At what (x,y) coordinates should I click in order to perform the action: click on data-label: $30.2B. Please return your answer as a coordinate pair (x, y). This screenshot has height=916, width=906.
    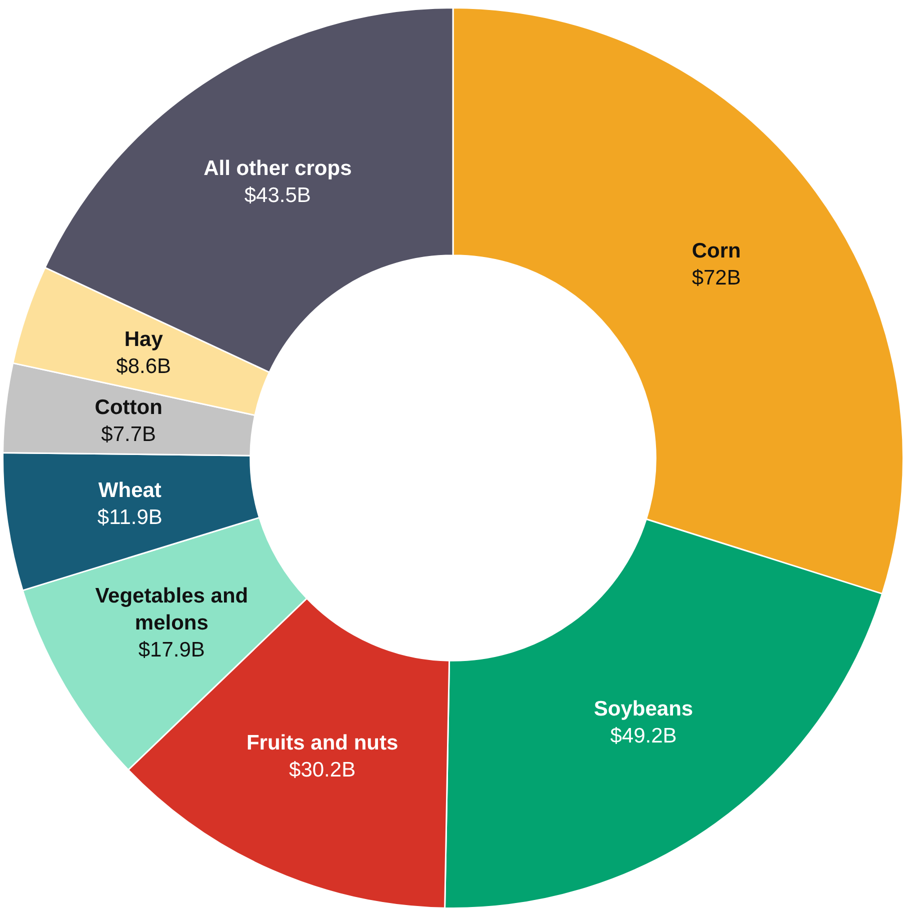
    Looking at the image, I should click on (322, 770).